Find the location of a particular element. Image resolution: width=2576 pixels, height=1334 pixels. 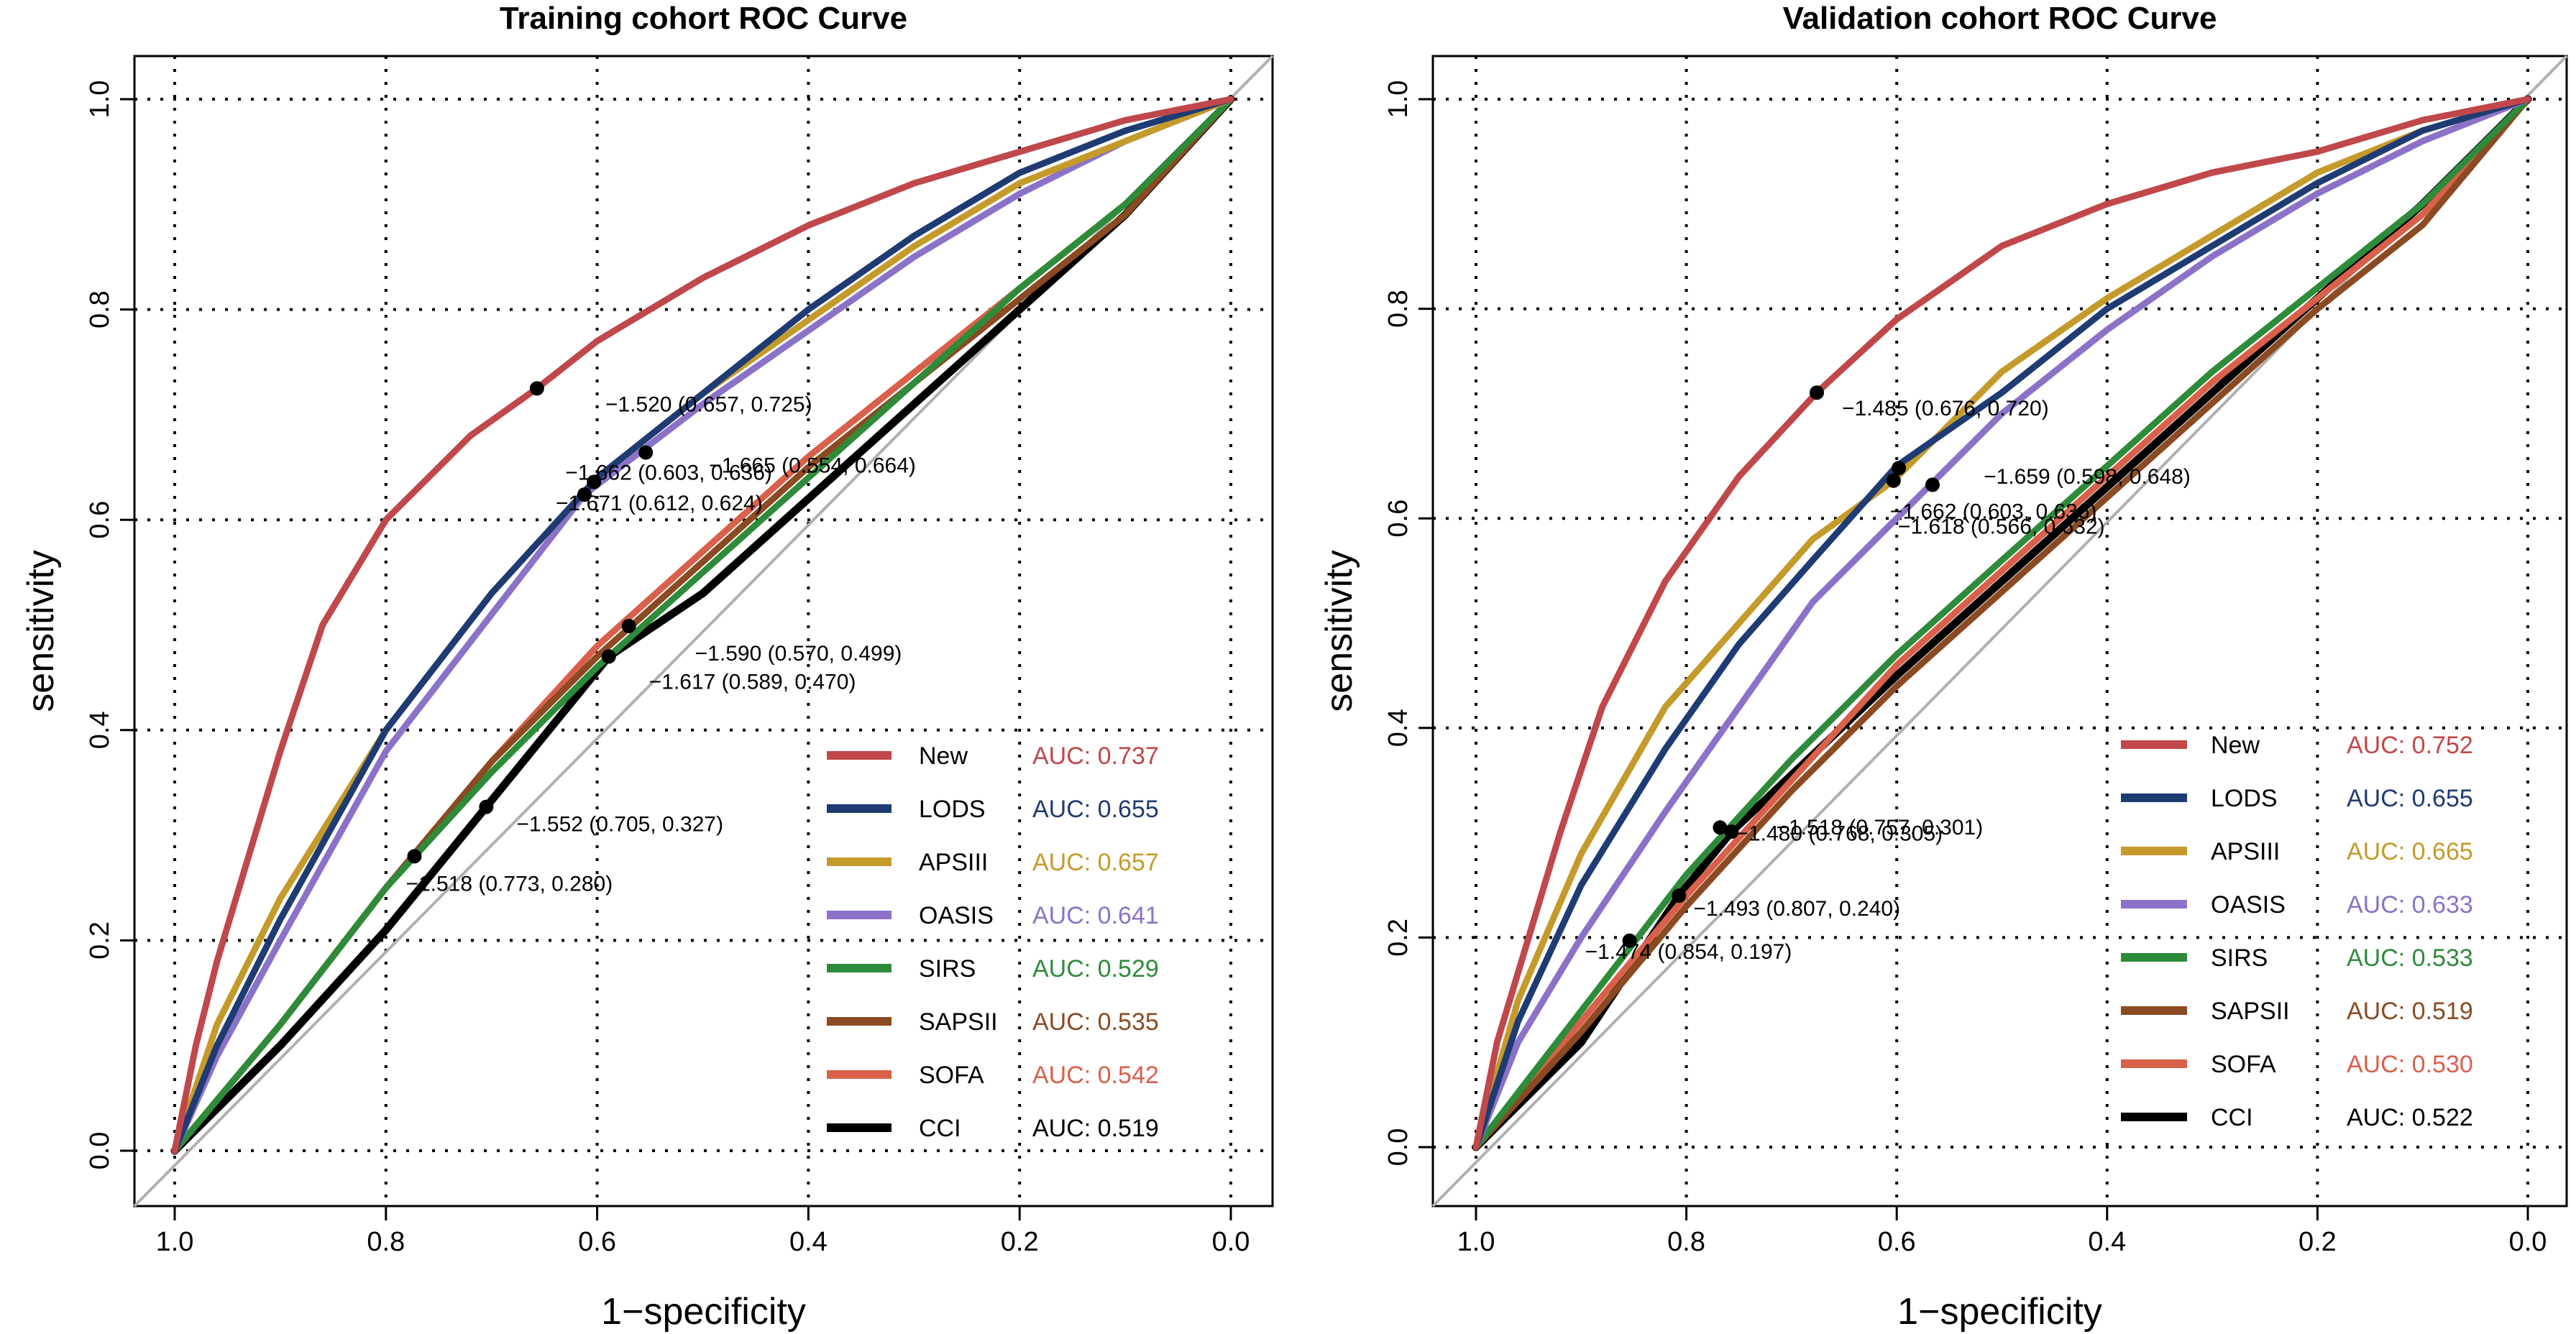

legend-auc: AUC: 0.522 is located at coordinates (2410, 1117).